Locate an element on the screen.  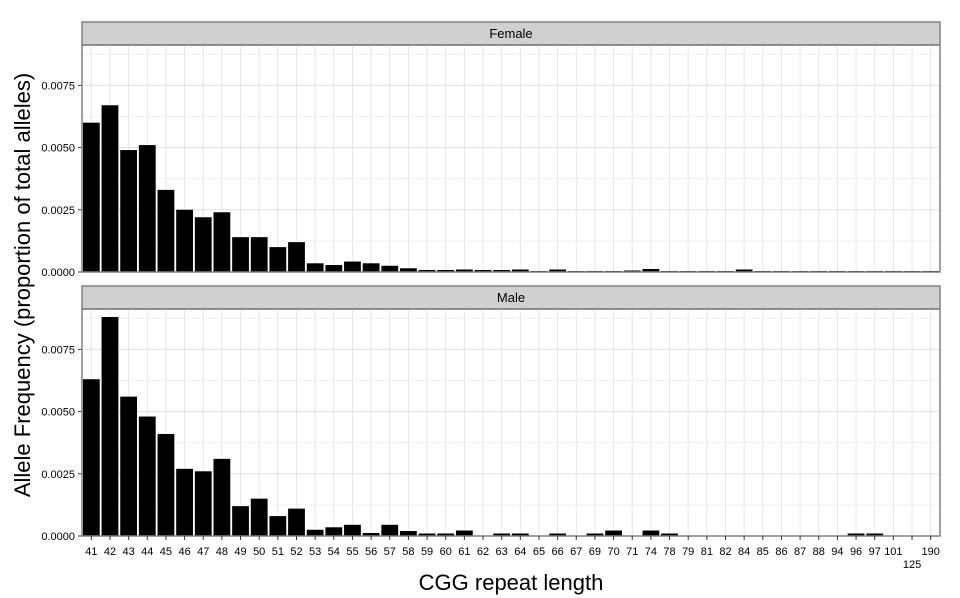
x-tick-label: 47 is located at coordinates (203, 552).